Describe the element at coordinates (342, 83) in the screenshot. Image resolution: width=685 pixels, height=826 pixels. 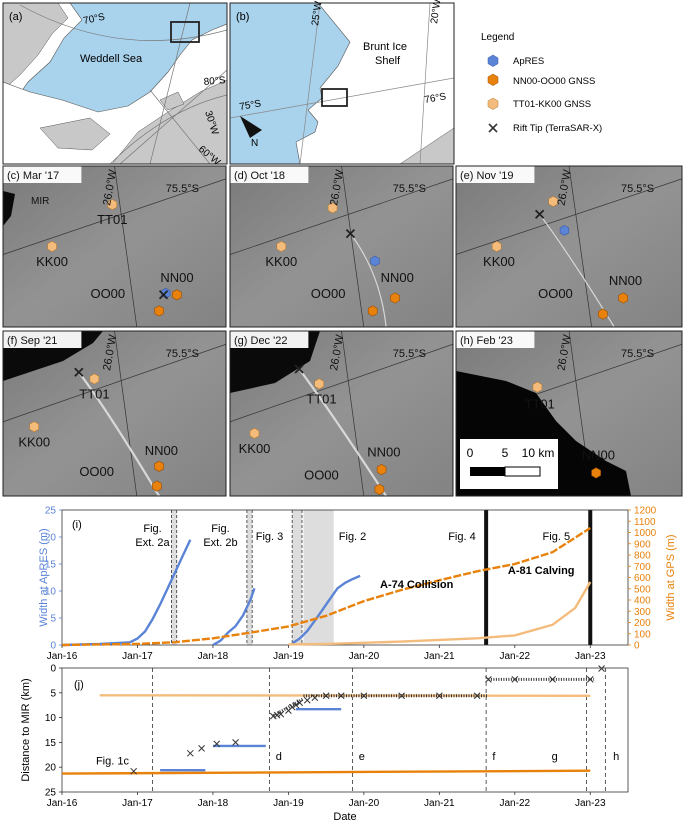
I see `map-panel-b` at that location.